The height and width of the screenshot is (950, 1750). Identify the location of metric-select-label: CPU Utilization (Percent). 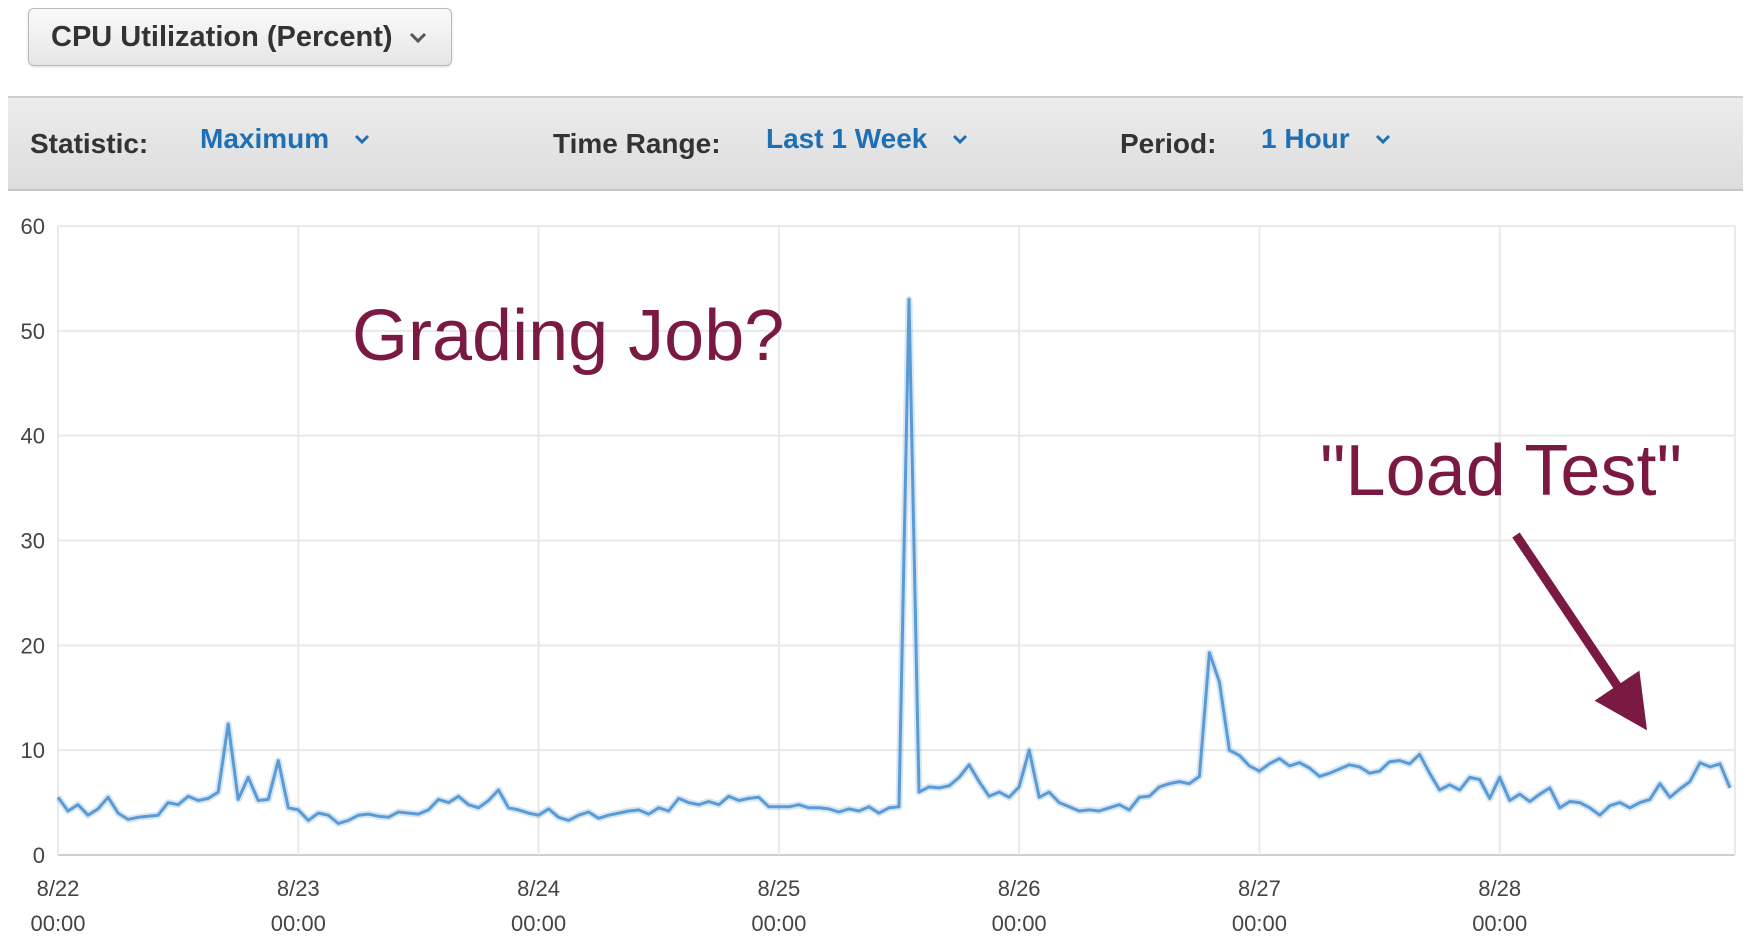
(222, 36).